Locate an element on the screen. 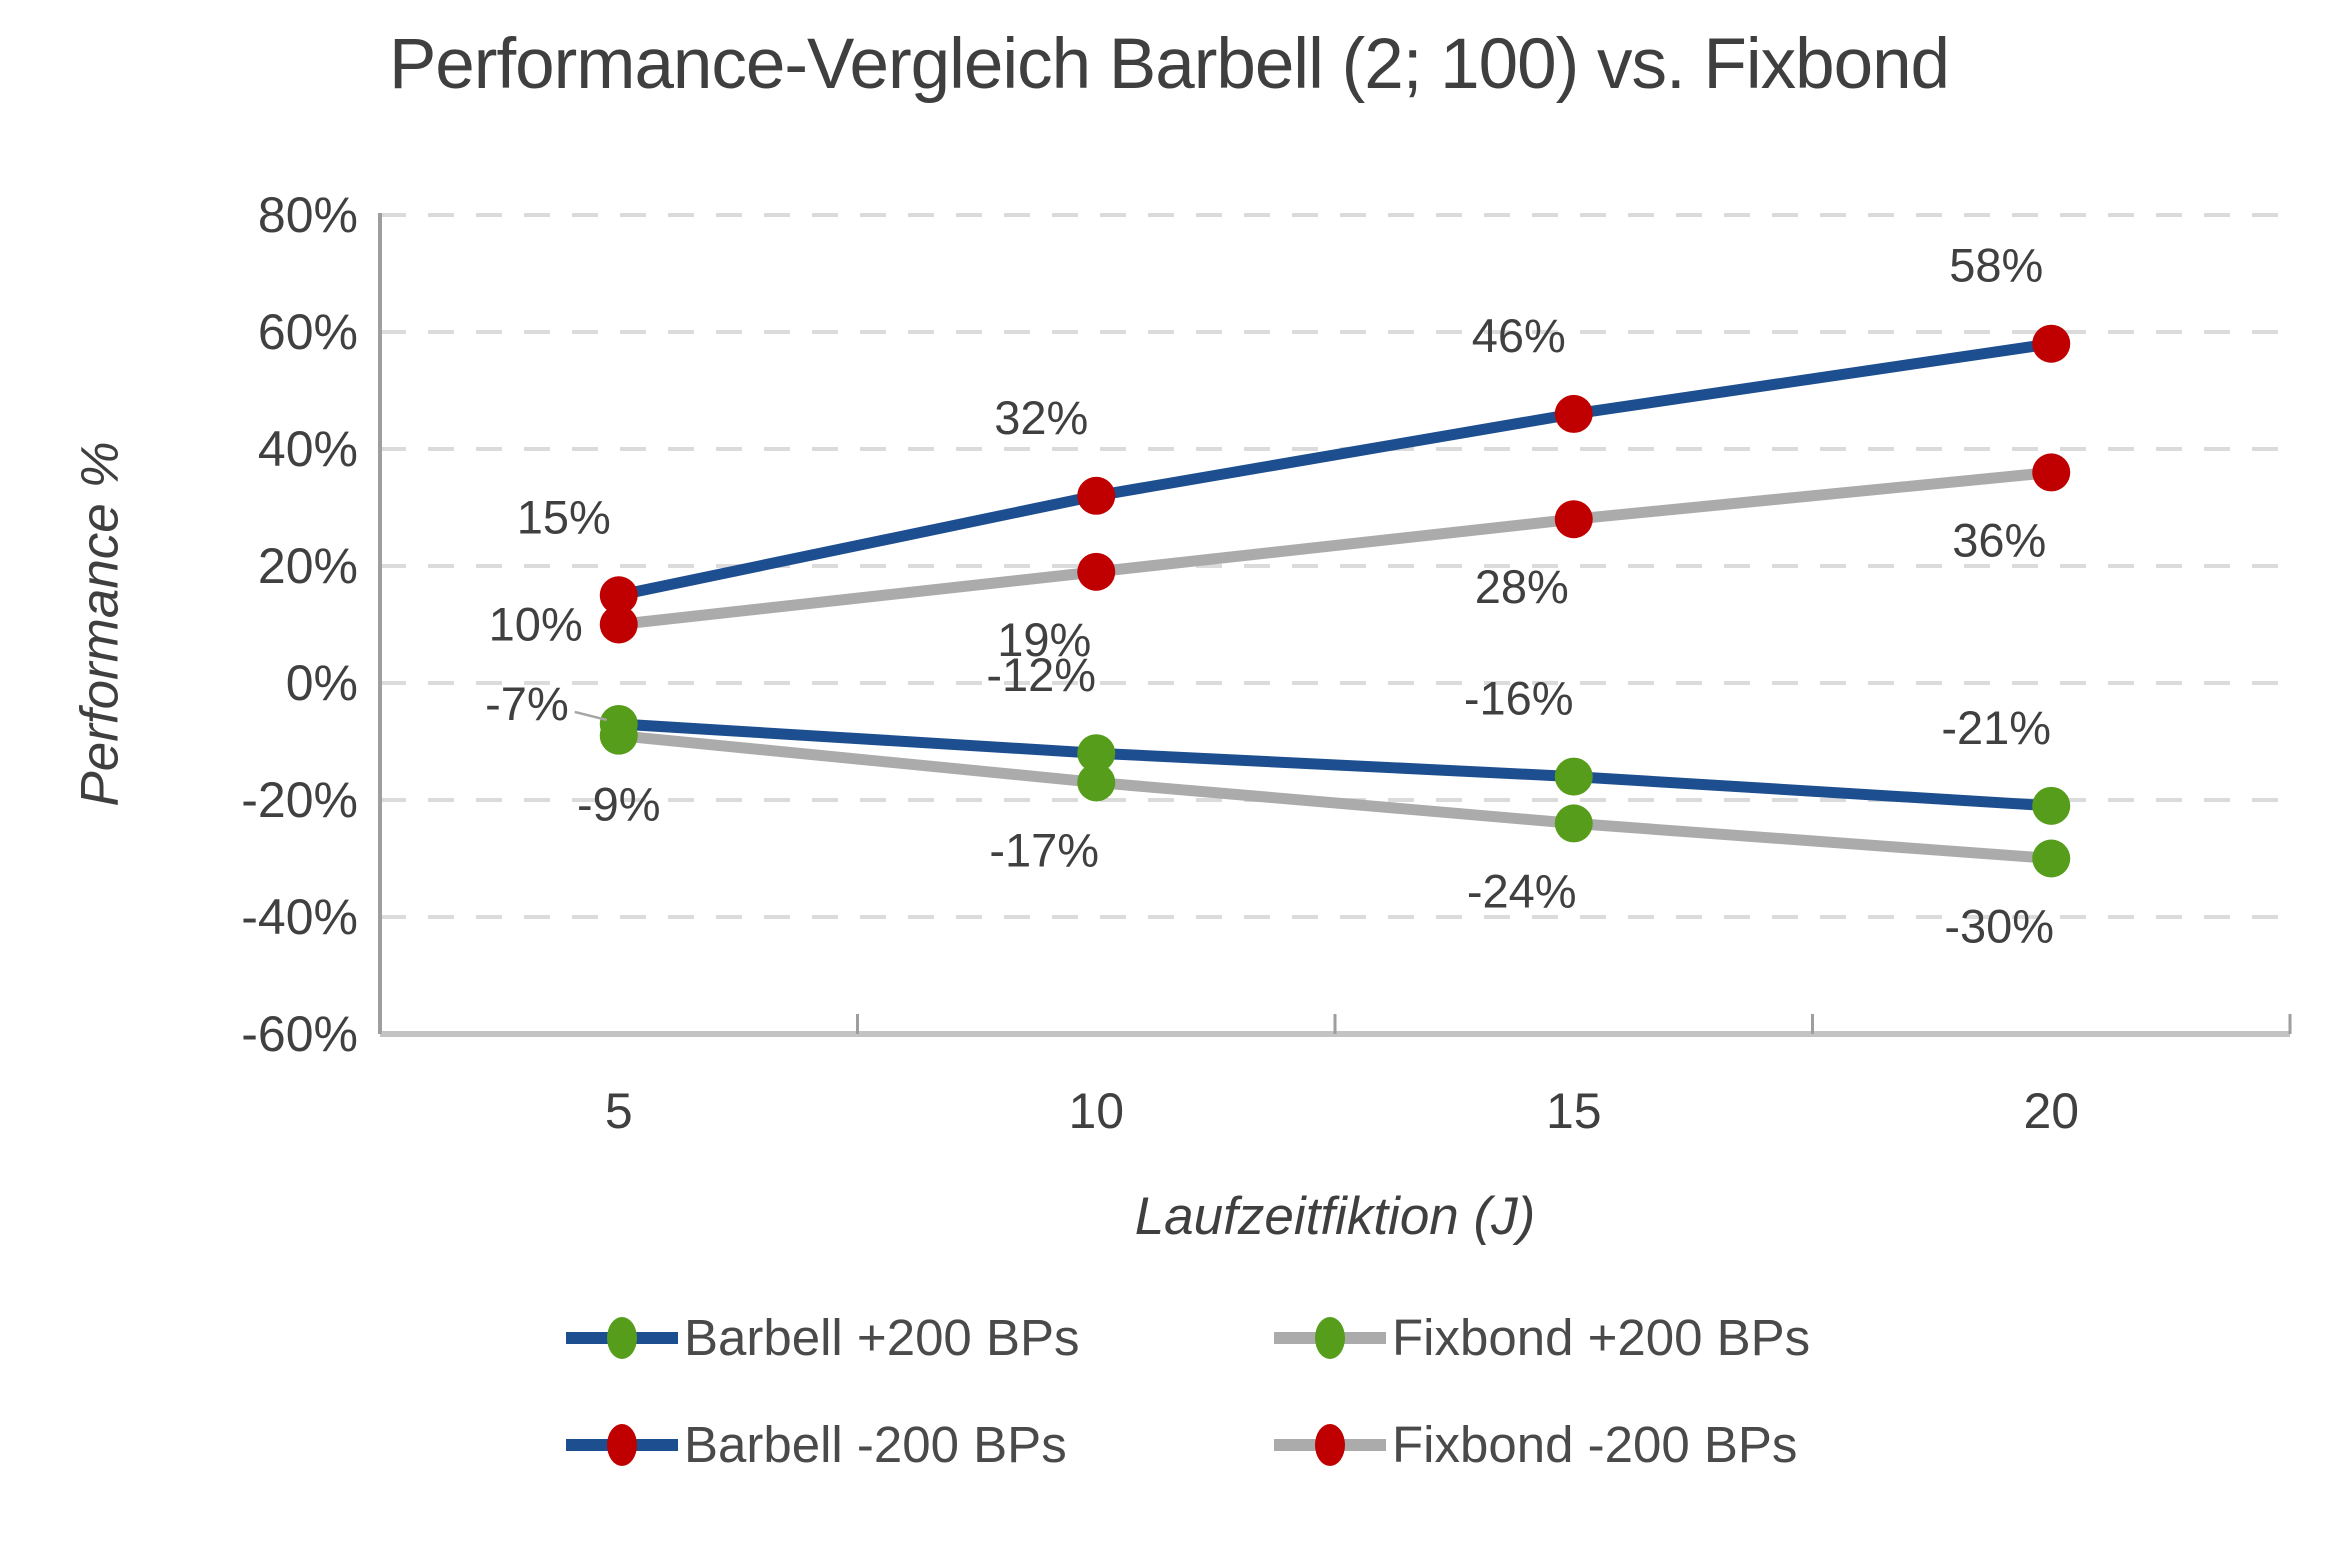  data-point-label: 46% is located at coordinates (1519, 335).